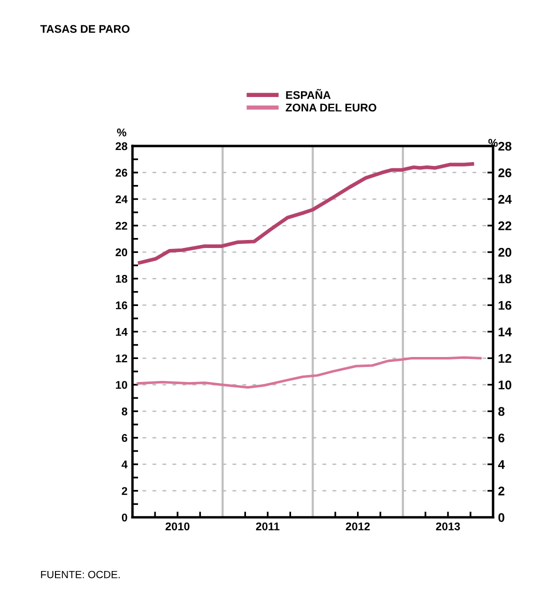  Describe the element at coordinates (501, 438) in the screenshot. I see `y2-tick-label: 6` at that location.